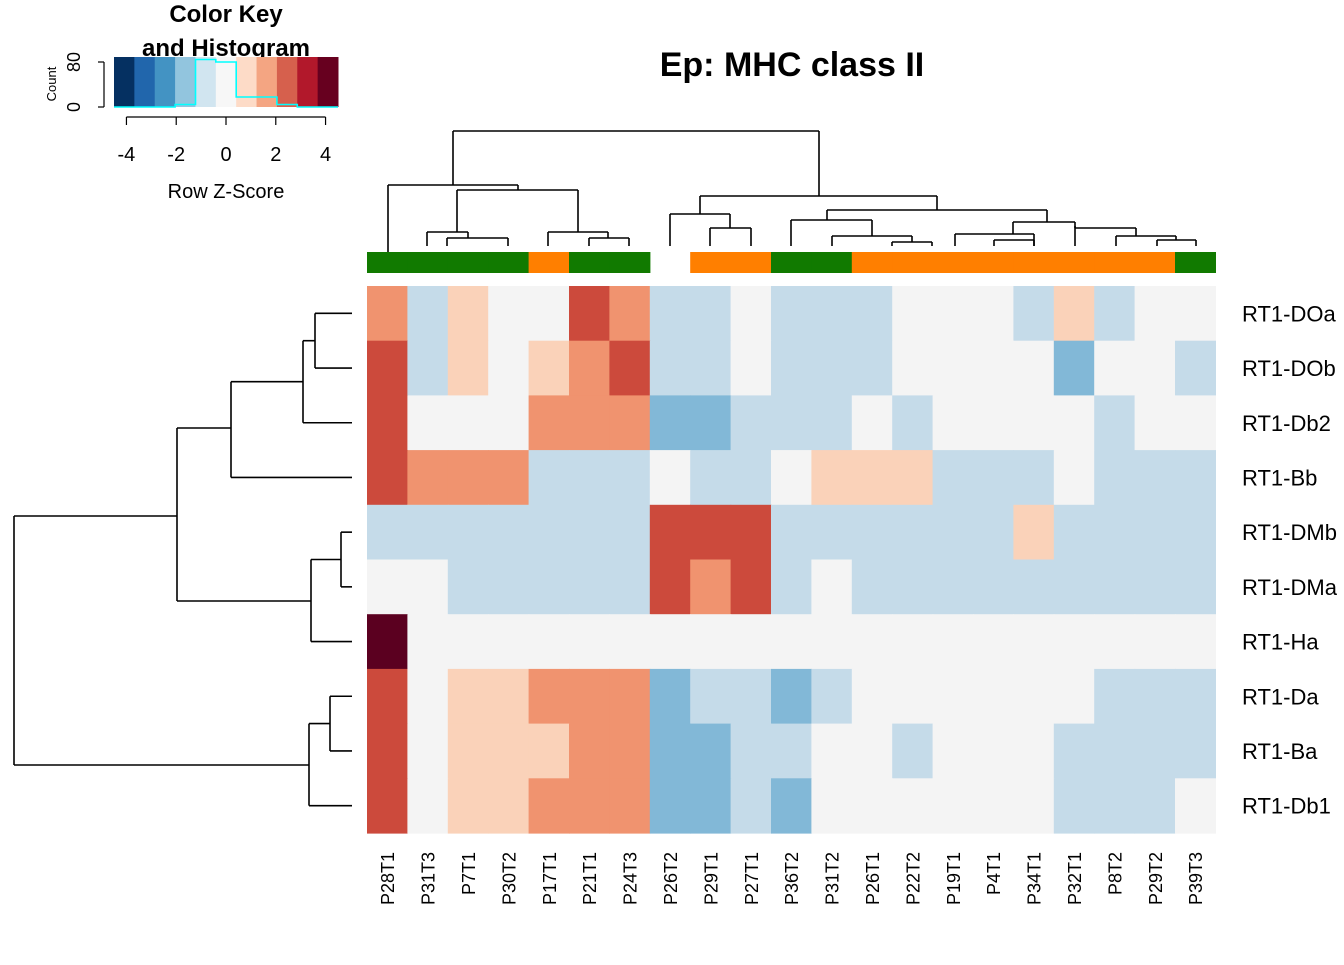 Image resolution: width=1344 pixels, height=965 pixels. Describe the element at coordinates (671, 878) in the screenshot. I see `column-label: P26T2` at that location.